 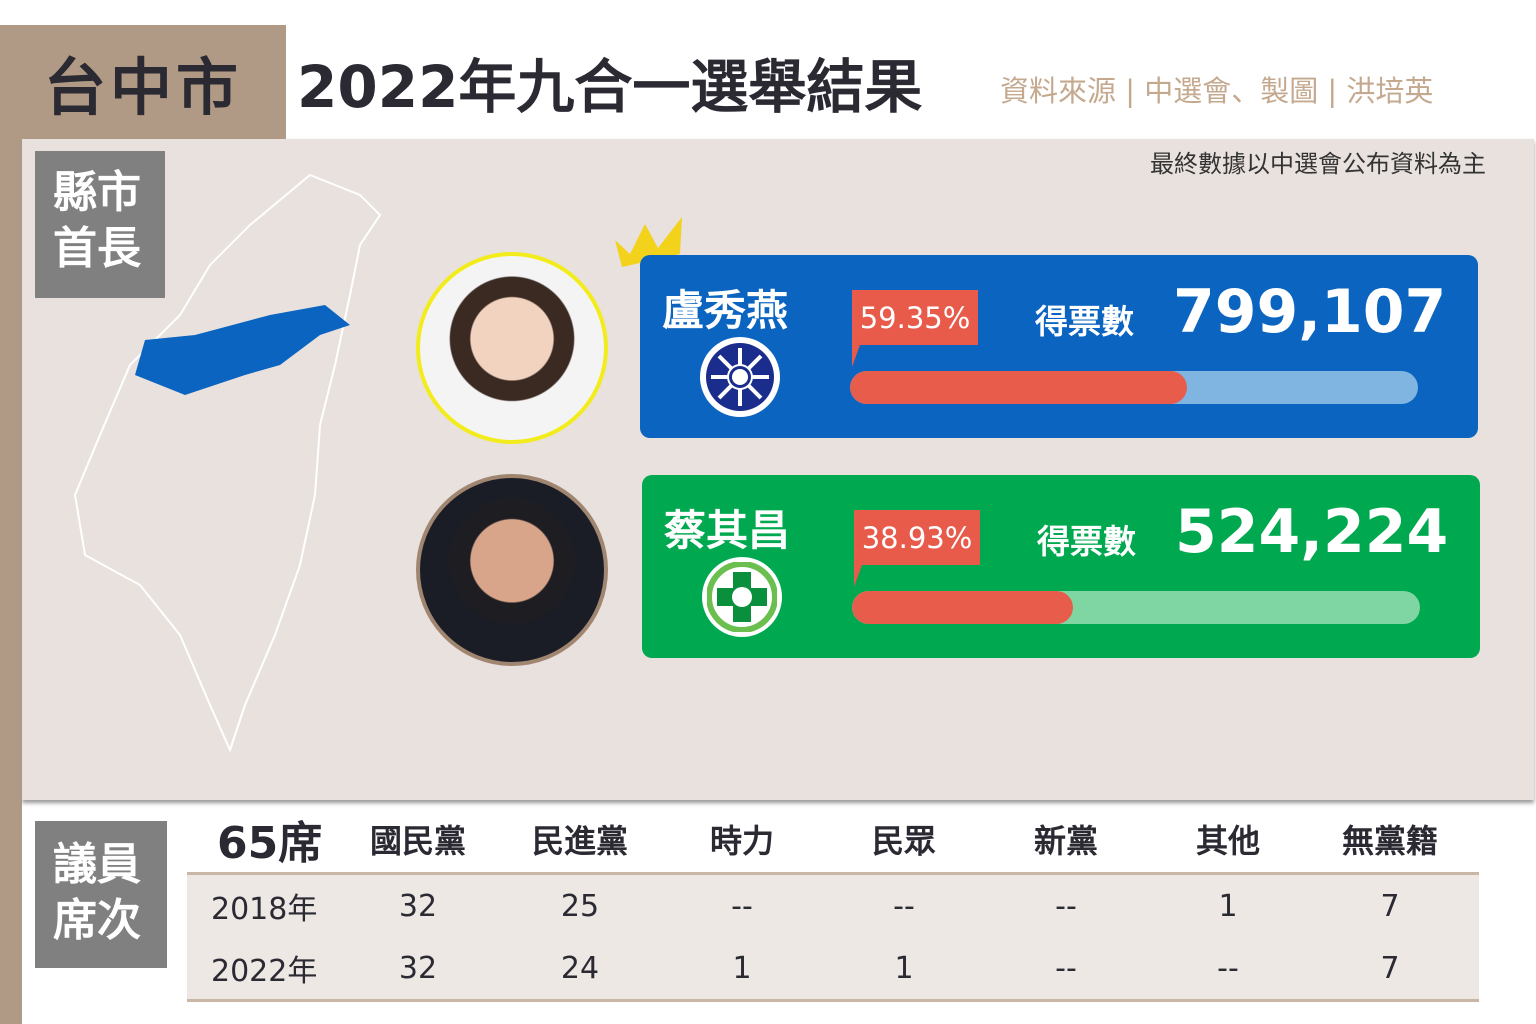 What do you see at coordinates (101, 894) in the screenshot?
I see `council-section-label: 議員席次` at bounding box center [101, 894].